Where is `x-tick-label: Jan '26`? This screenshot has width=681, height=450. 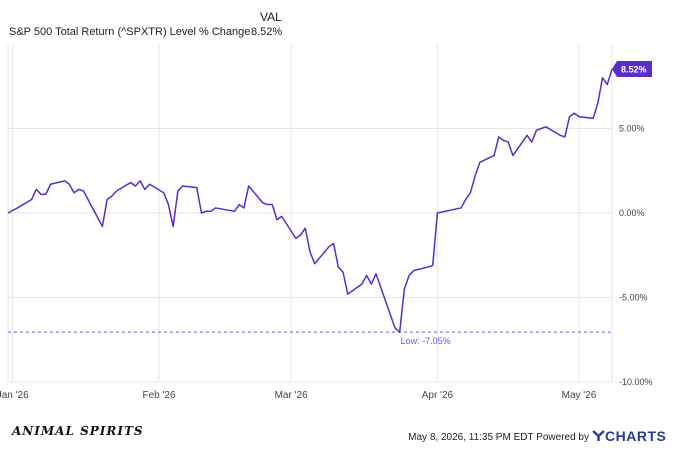
x-tick-label: Jan '26 is located at coordinates (14, 395).